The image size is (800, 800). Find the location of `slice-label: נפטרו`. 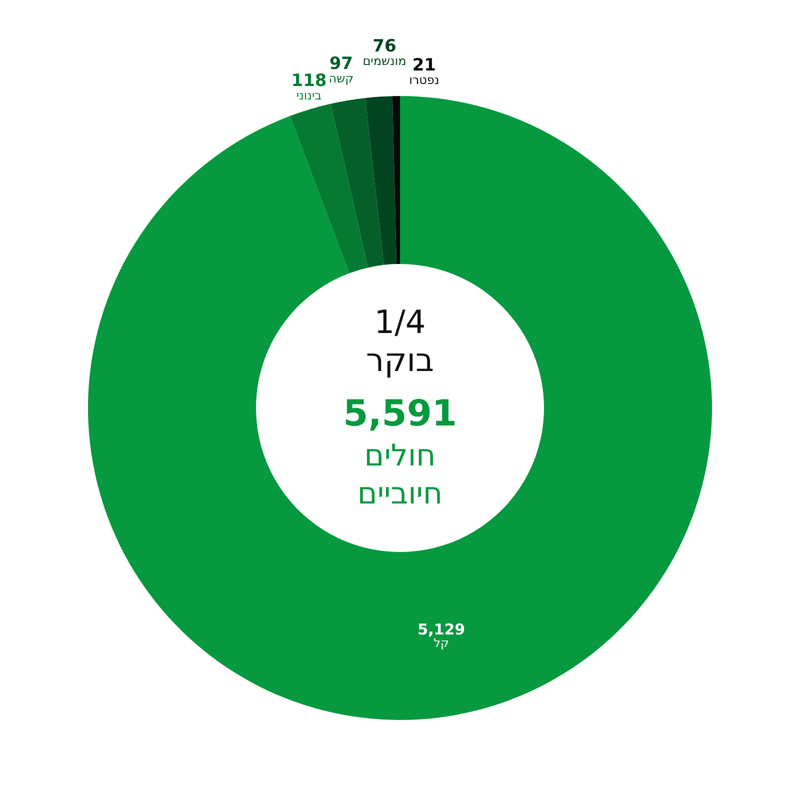

slice-label: נפטרו is located at coordinates (424, 80).